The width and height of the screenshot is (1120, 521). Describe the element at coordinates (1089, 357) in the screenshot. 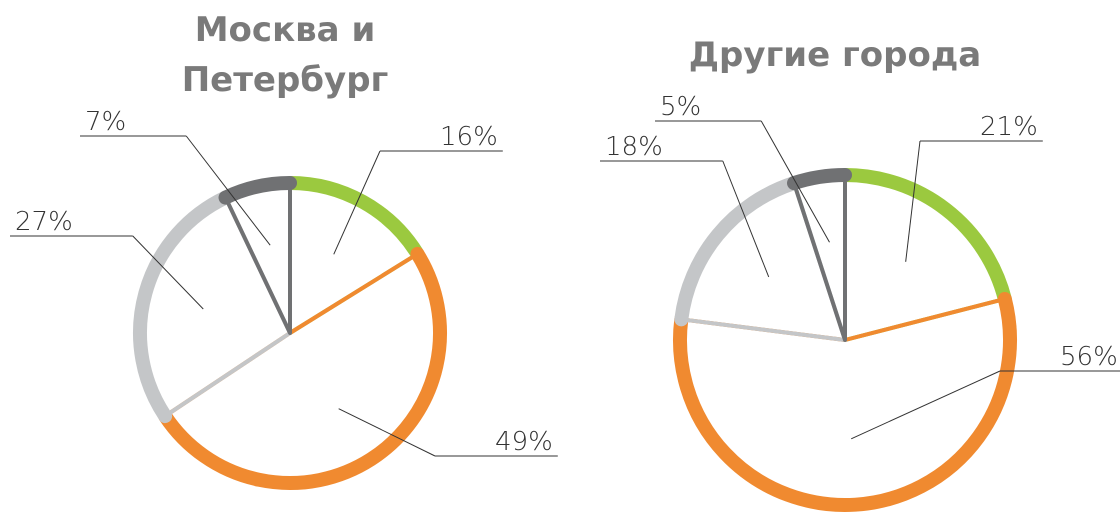

I see `data-label: 56%` at that location.